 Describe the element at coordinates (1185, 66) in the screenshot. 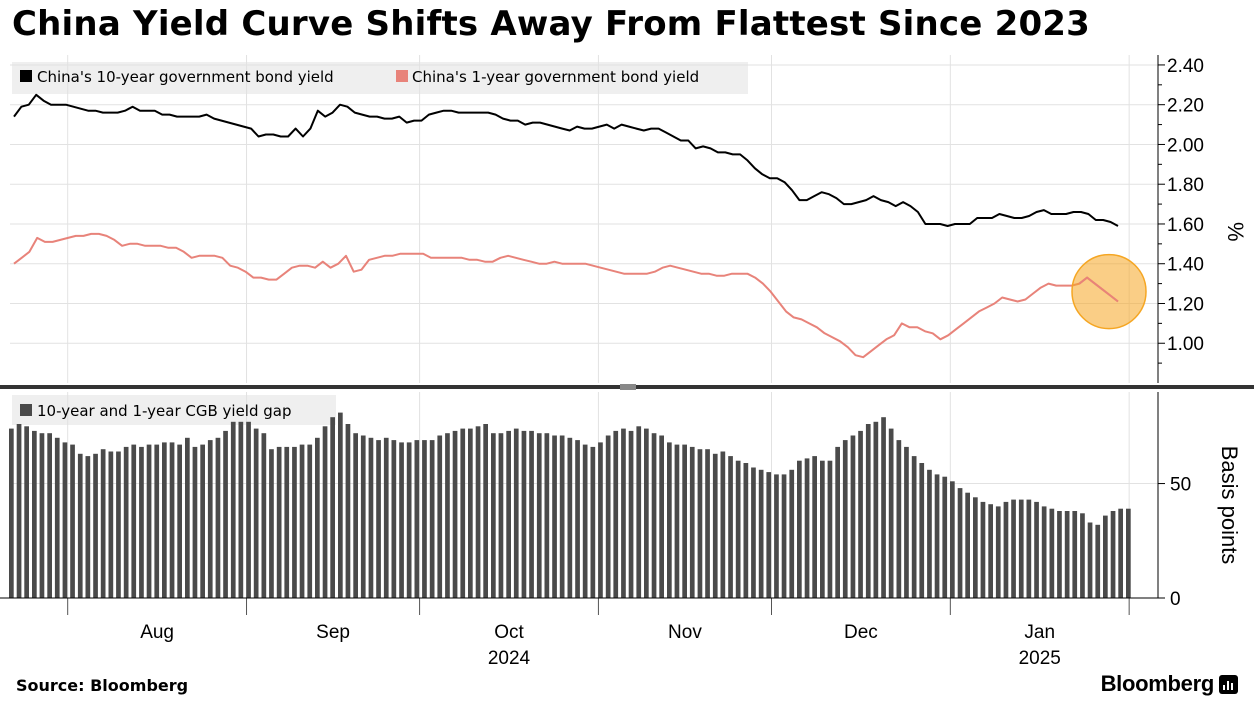

I see `y-tick-label: 2.40` at that location.